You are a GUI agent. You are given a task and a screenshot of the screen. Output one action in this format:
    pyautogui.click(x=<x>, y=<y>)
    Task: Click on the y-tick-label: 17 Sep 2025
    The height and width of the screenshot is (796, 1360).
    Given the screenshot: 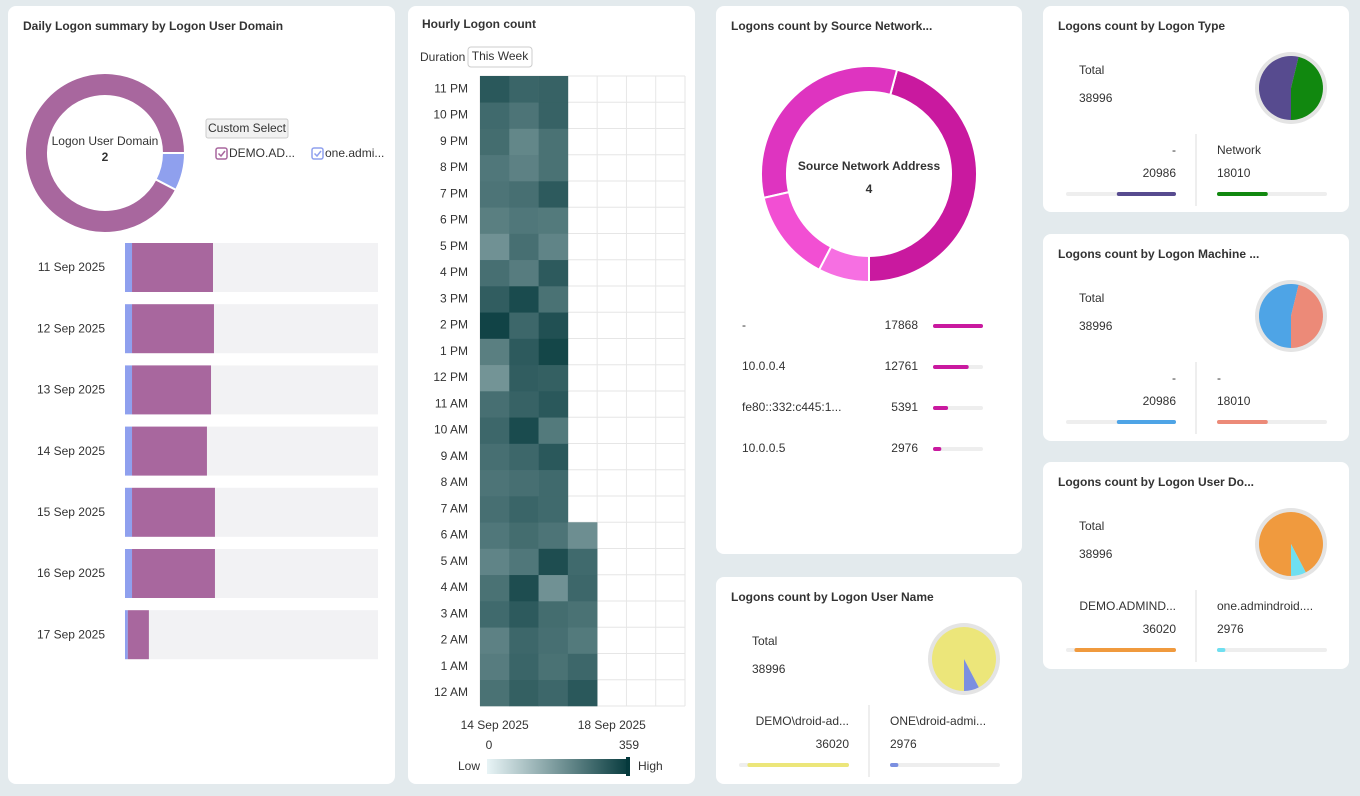 What is the action you would take?
    pyautogui.click(x=71, y=634)
    